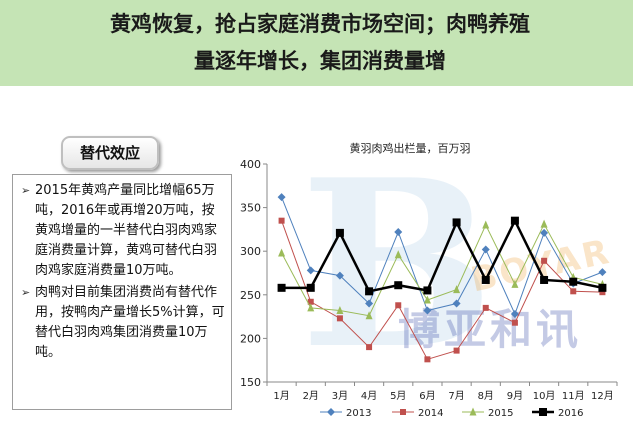  I want to click on series-line-2013, so click(442, 256).